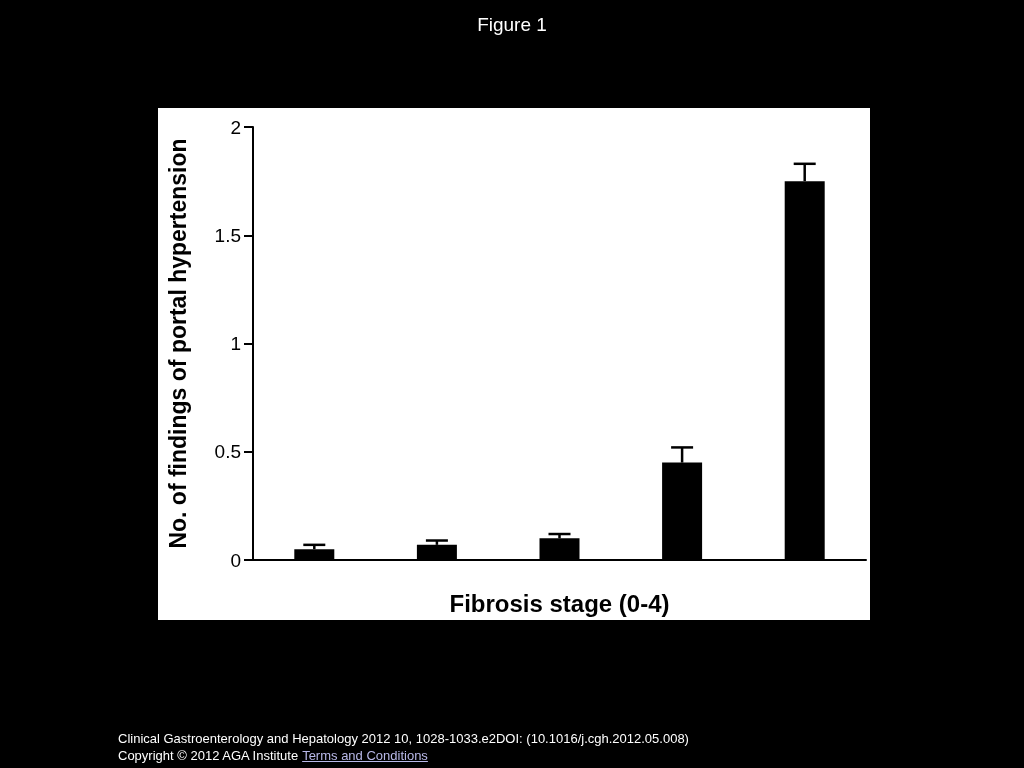 This screenshot has height=768, width=1024. Describe the element at coordinates (512, 25) in the screenshot. I see `chart-title: Figure 1` at that location.